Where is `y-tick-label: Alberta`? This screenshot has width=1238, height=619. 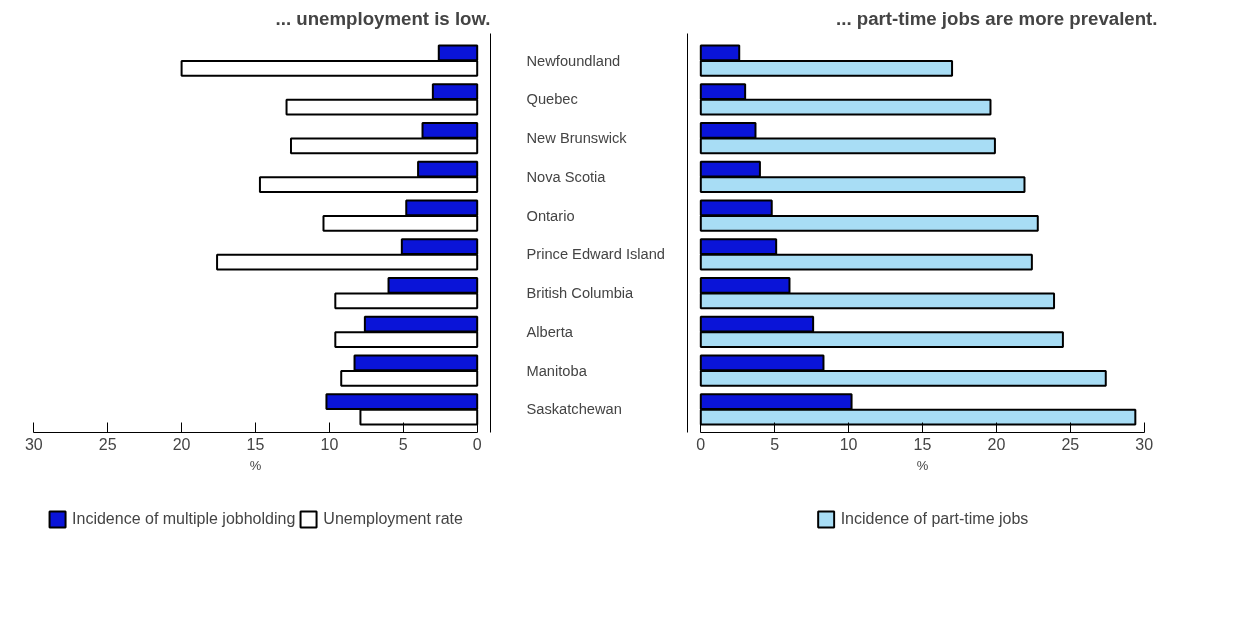
y-tick-label: Alberta is located at coordinates (550, 331).